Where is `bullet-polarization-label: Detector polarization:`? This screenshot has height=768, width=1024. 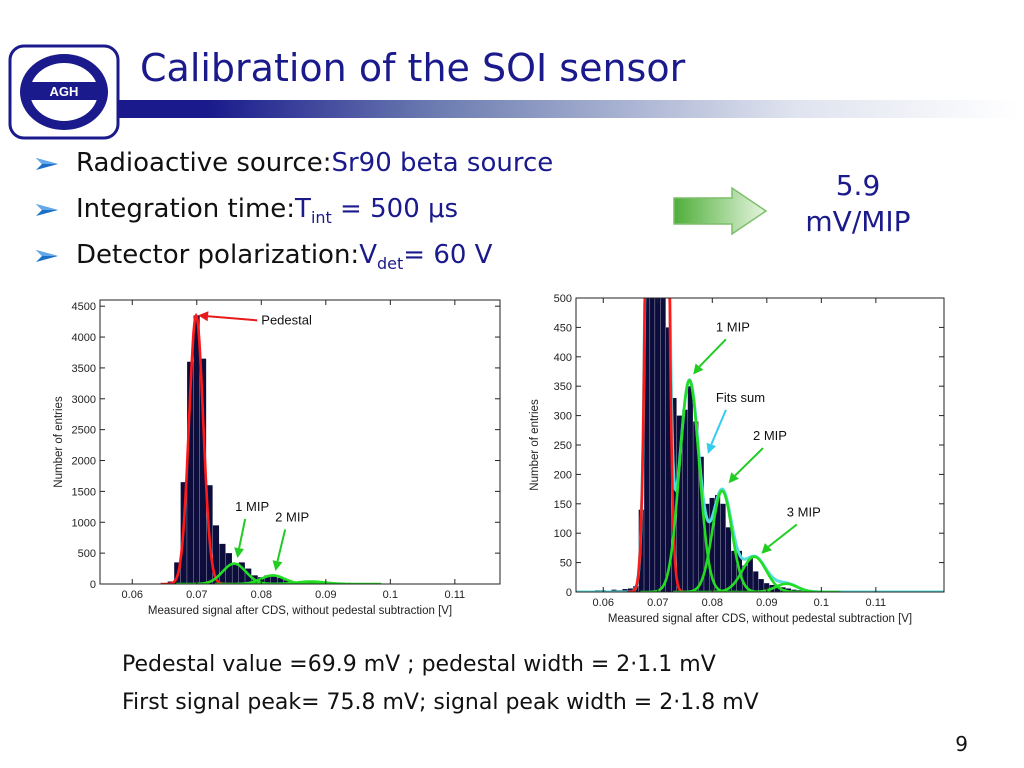
bullet-polarization-label: Detector polarization: is located at coordinates (218, 255).